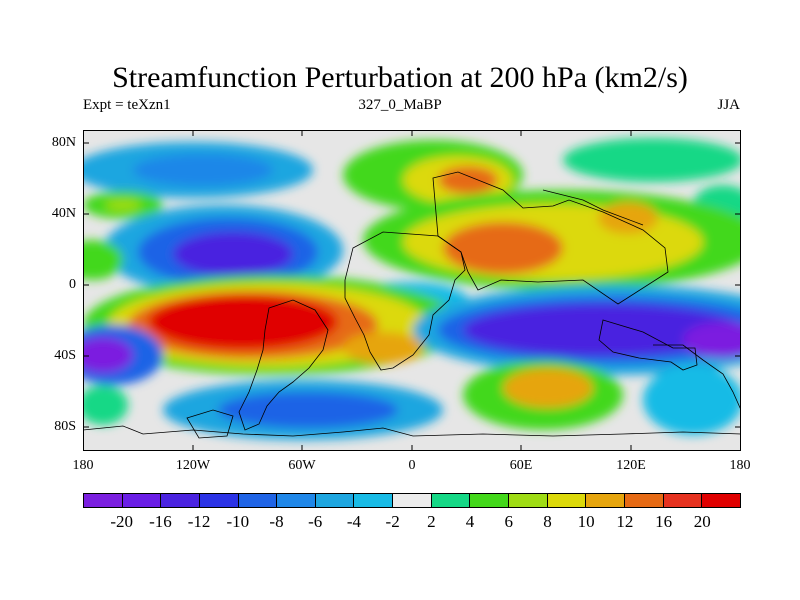 This screenshot has height=600, width=800. I want to click on lon-label-180e: 180, so click(740, 465).